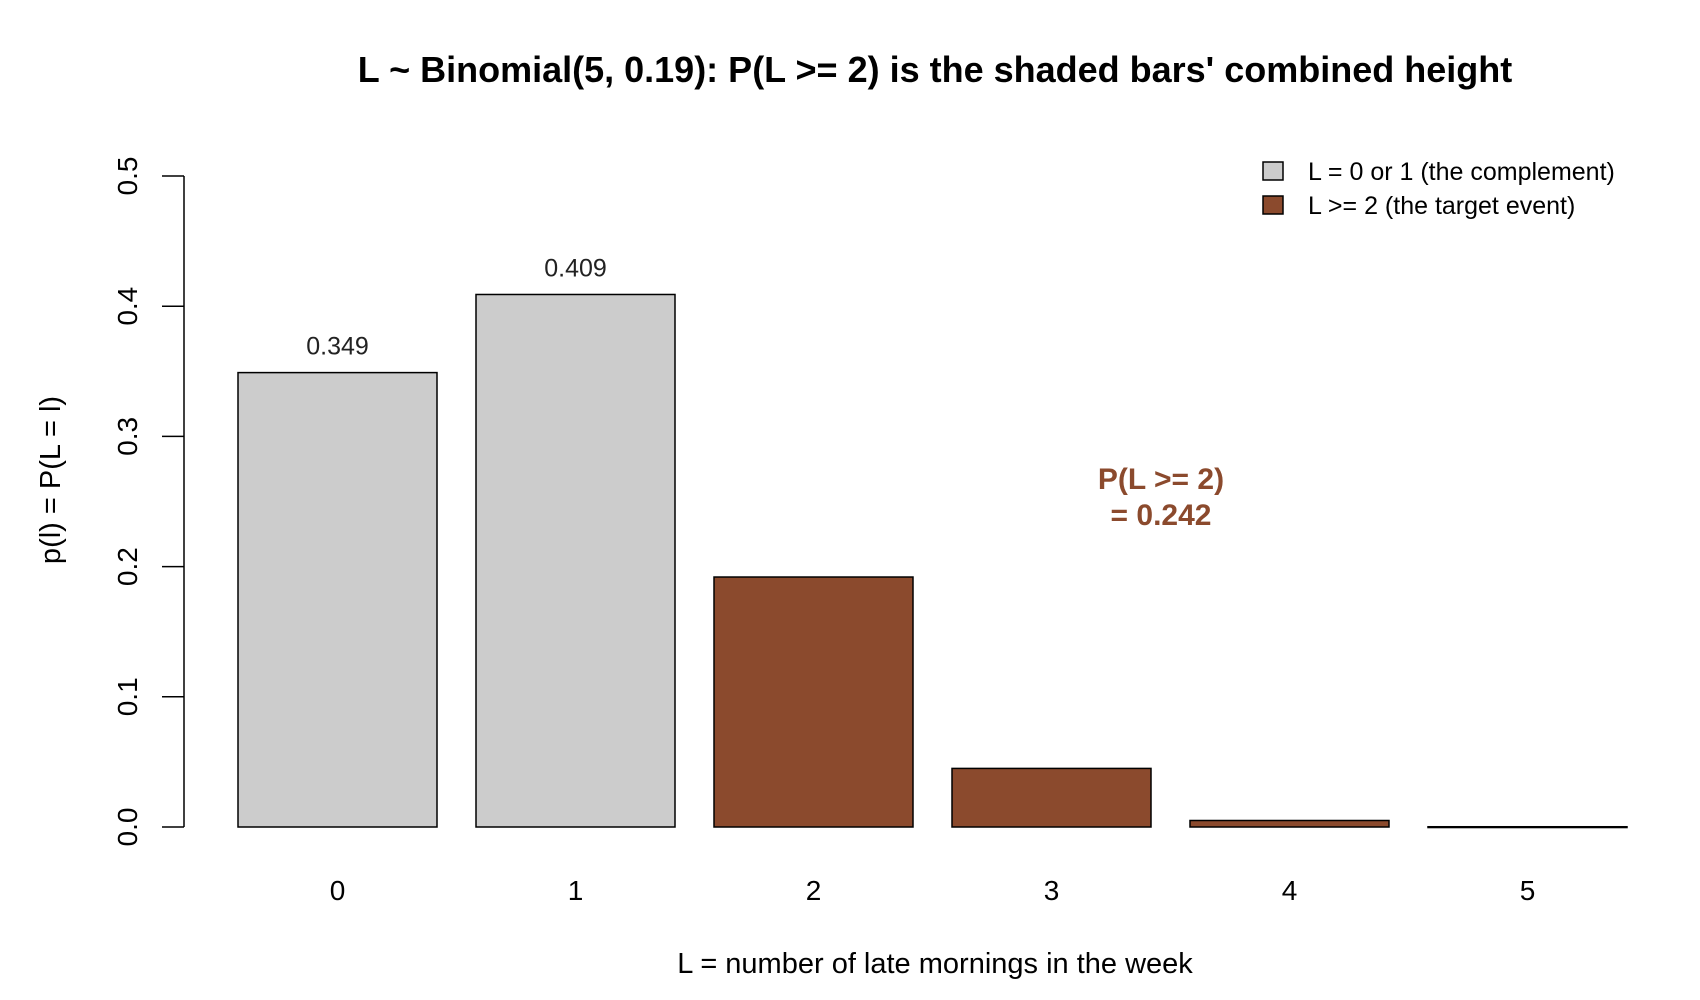  I want to click on y-axis: 0.0 0.1 0.2 0.3 0.4 0.5, so click(148, 502).